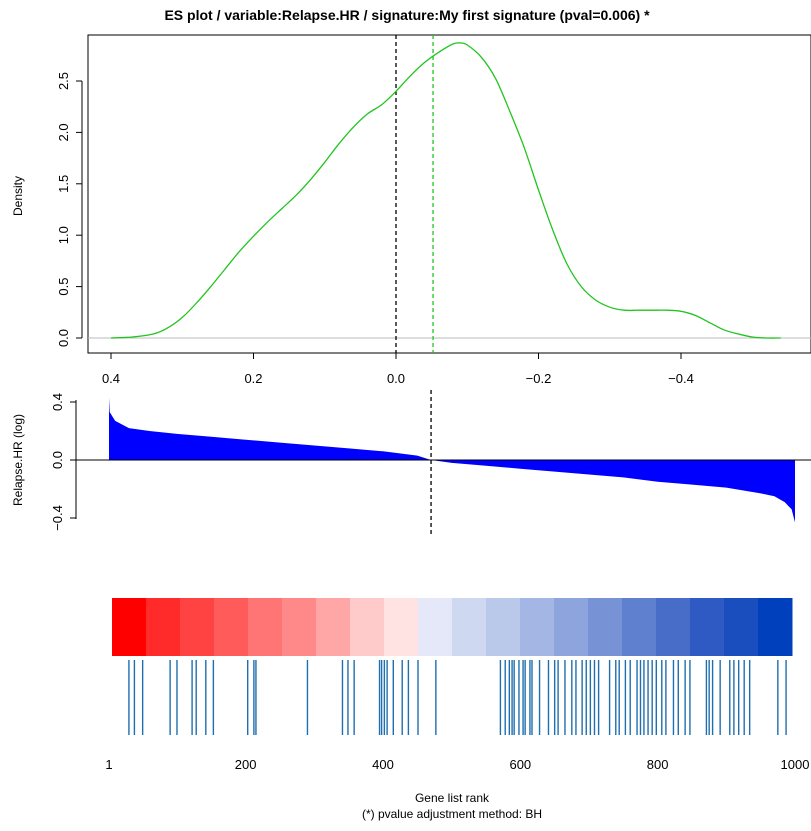  Describe the element at coordinates (658, 764) in the screenshot. I see `rank-x-tick-label: 800` at that location.